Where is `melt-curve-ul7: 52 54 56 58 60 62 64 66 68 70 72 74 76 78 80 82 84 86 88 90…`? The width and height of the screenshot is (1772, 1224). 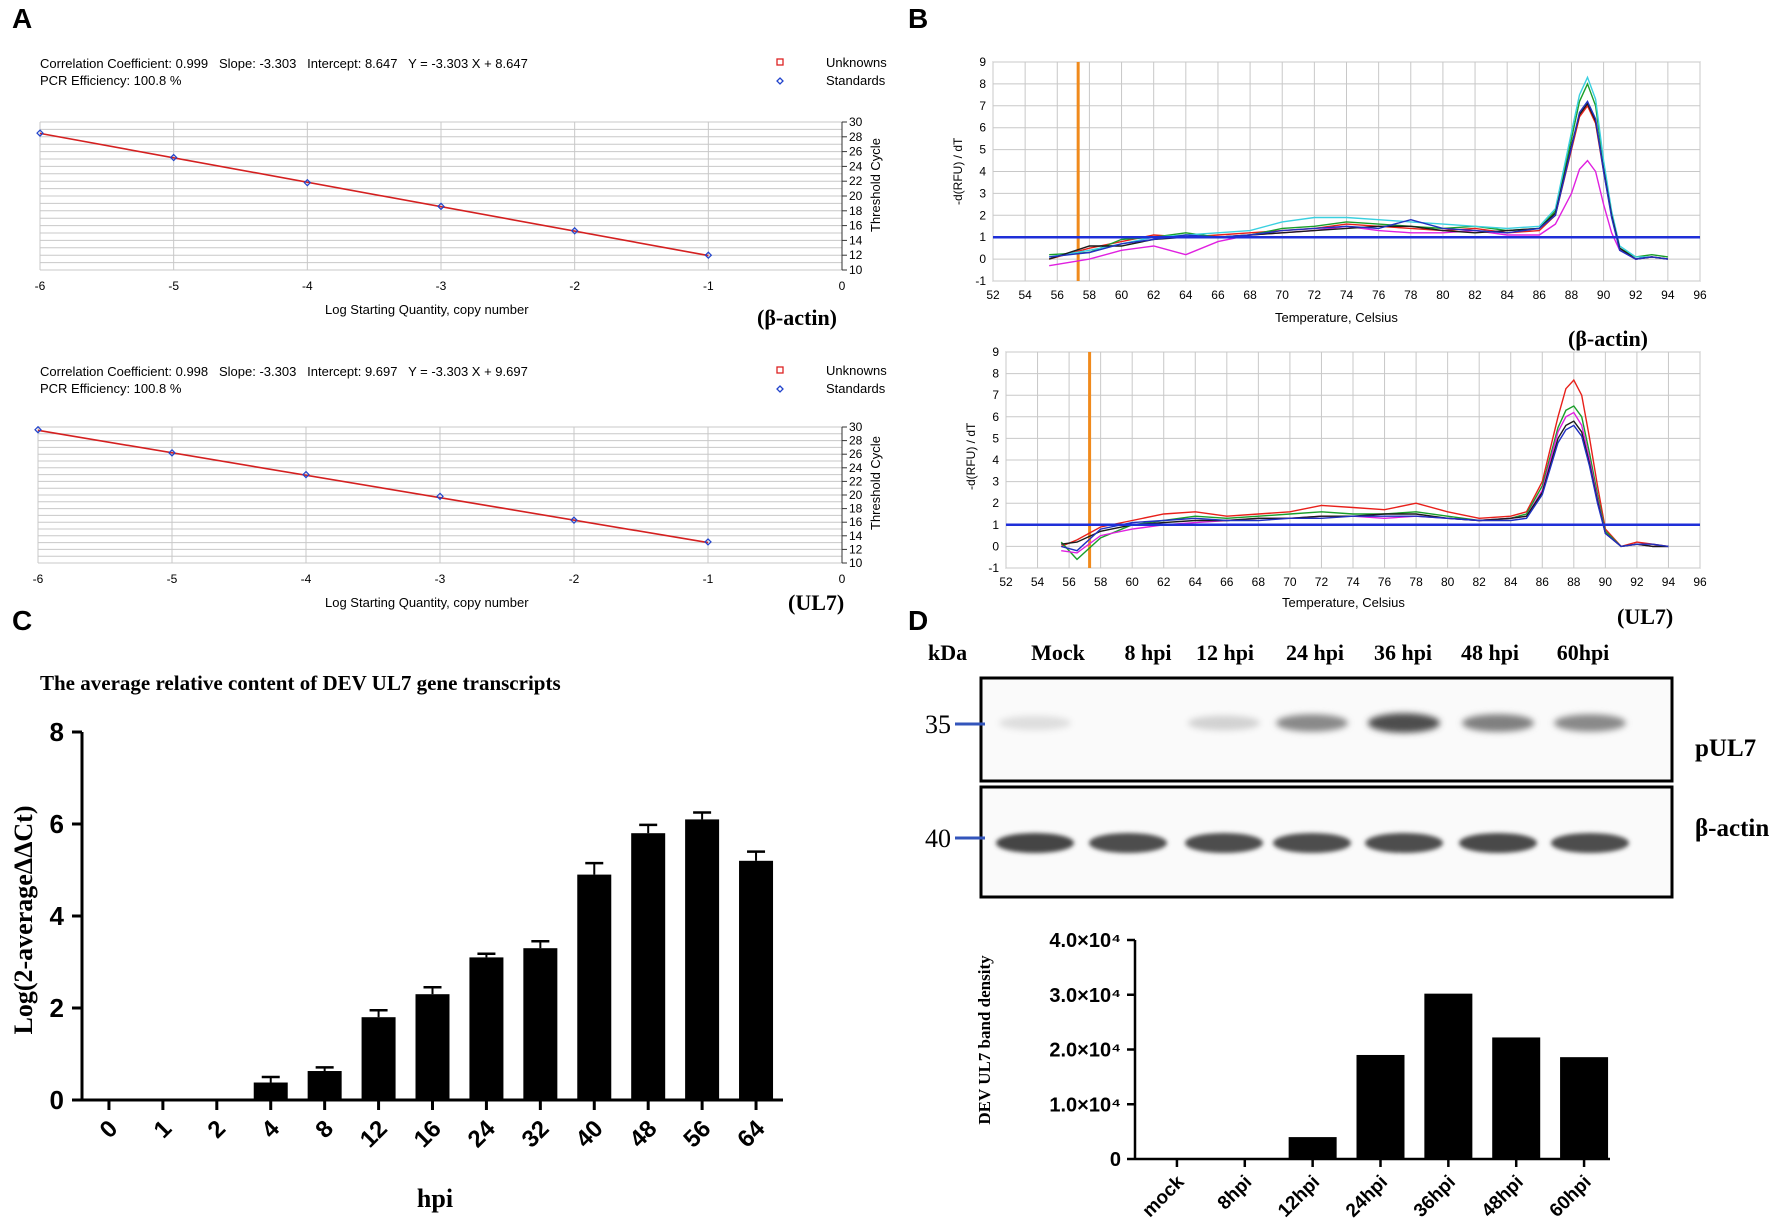
melt-curve-ul7: 52 54 56 58 60 62 64 66 68 70 72 74 76 78 80 82 84 86 88 90… is located at coordinates (1335, 487).